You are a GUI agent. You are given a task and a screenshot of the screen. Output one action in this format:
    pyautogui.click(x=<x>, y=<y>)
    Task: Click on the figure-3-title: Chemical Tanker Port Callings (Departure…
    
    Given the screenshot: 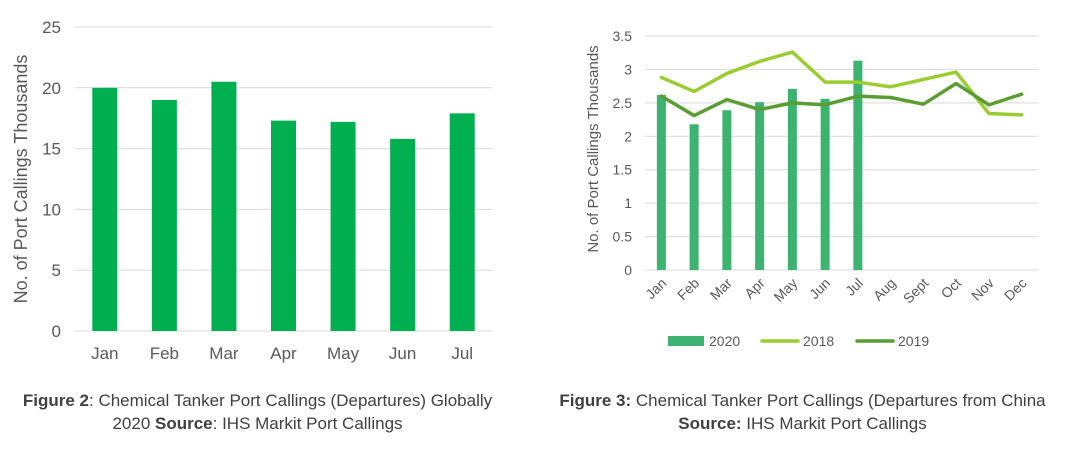 What is the action you would take?
    pyautogui.click(x=838, y=400)
    